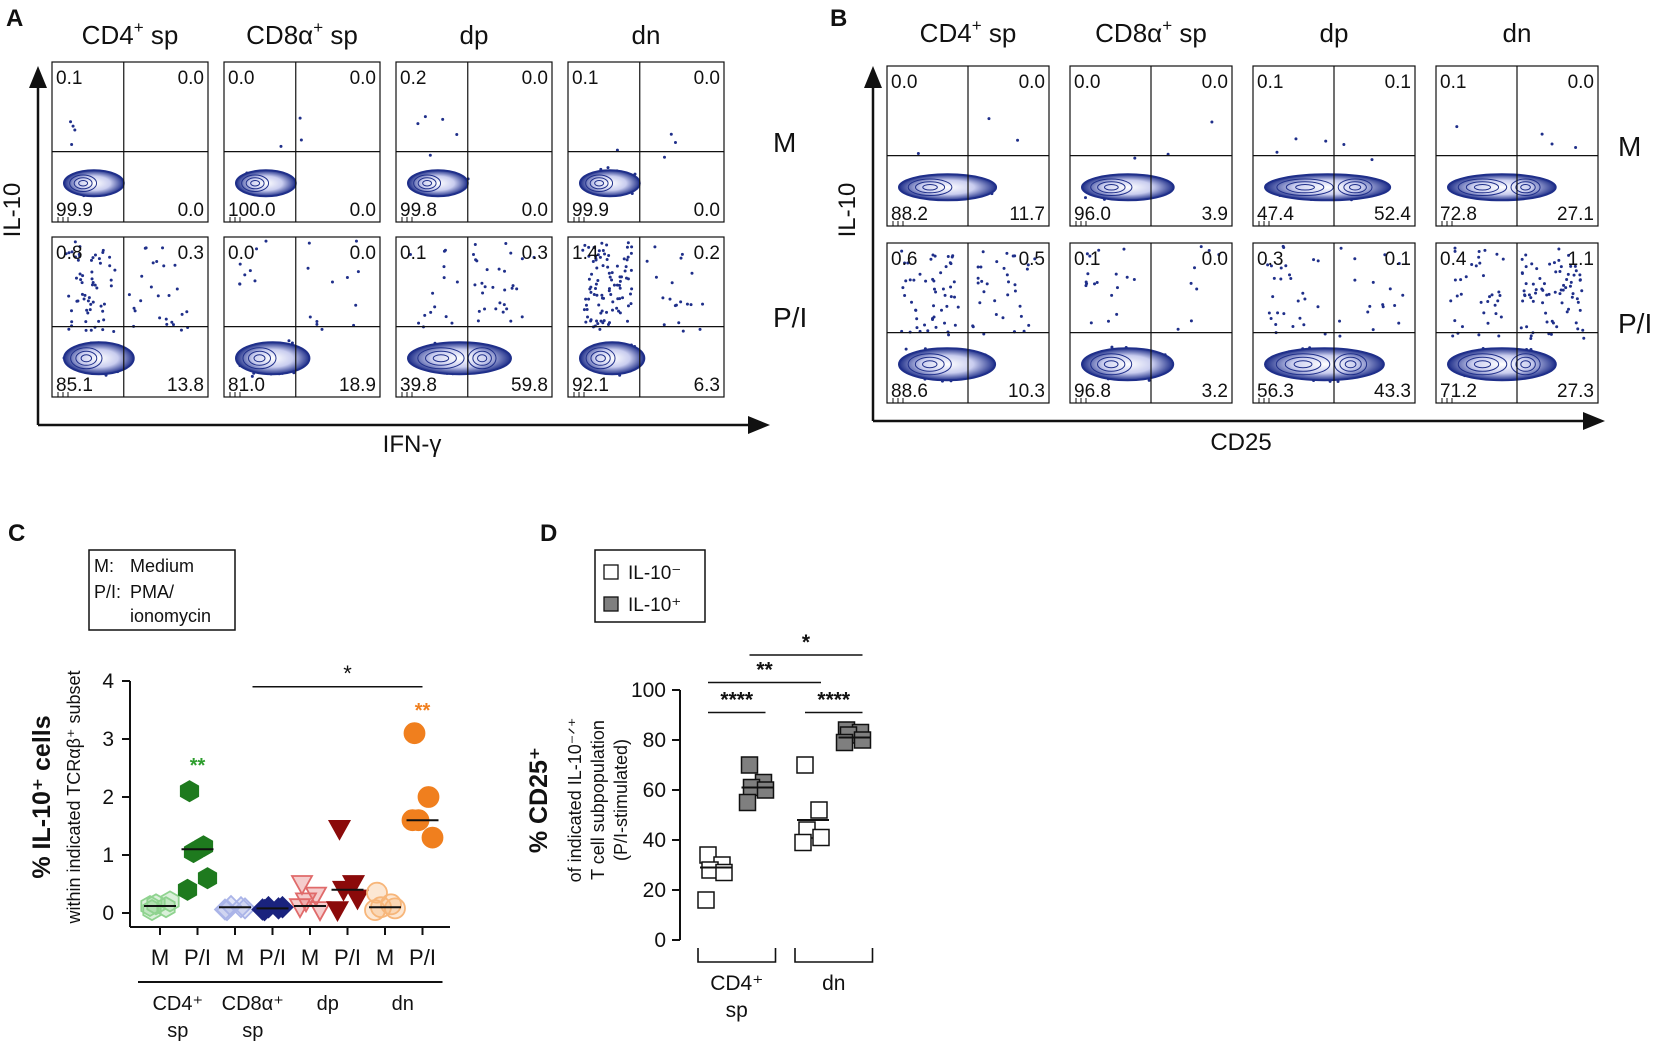 The height and width of the screenshot is (1052, 1654). What do you see at coordinates (474, 35) in the screenshot?
I see `column-header-2: dp` at bounding box center [474, 35].